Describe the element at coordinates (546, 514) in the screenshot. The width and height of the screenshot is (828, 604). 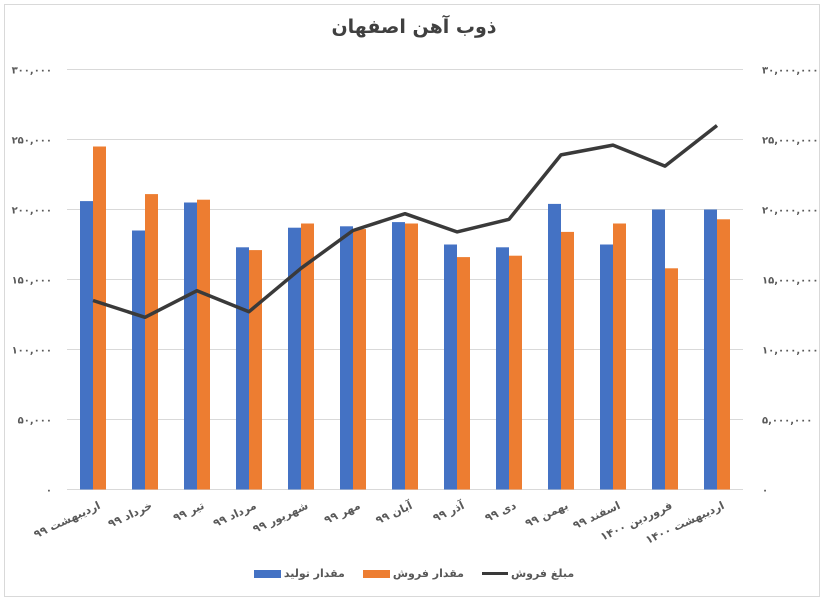
I see `x-category-label: بهمن ۹۹` at that location.